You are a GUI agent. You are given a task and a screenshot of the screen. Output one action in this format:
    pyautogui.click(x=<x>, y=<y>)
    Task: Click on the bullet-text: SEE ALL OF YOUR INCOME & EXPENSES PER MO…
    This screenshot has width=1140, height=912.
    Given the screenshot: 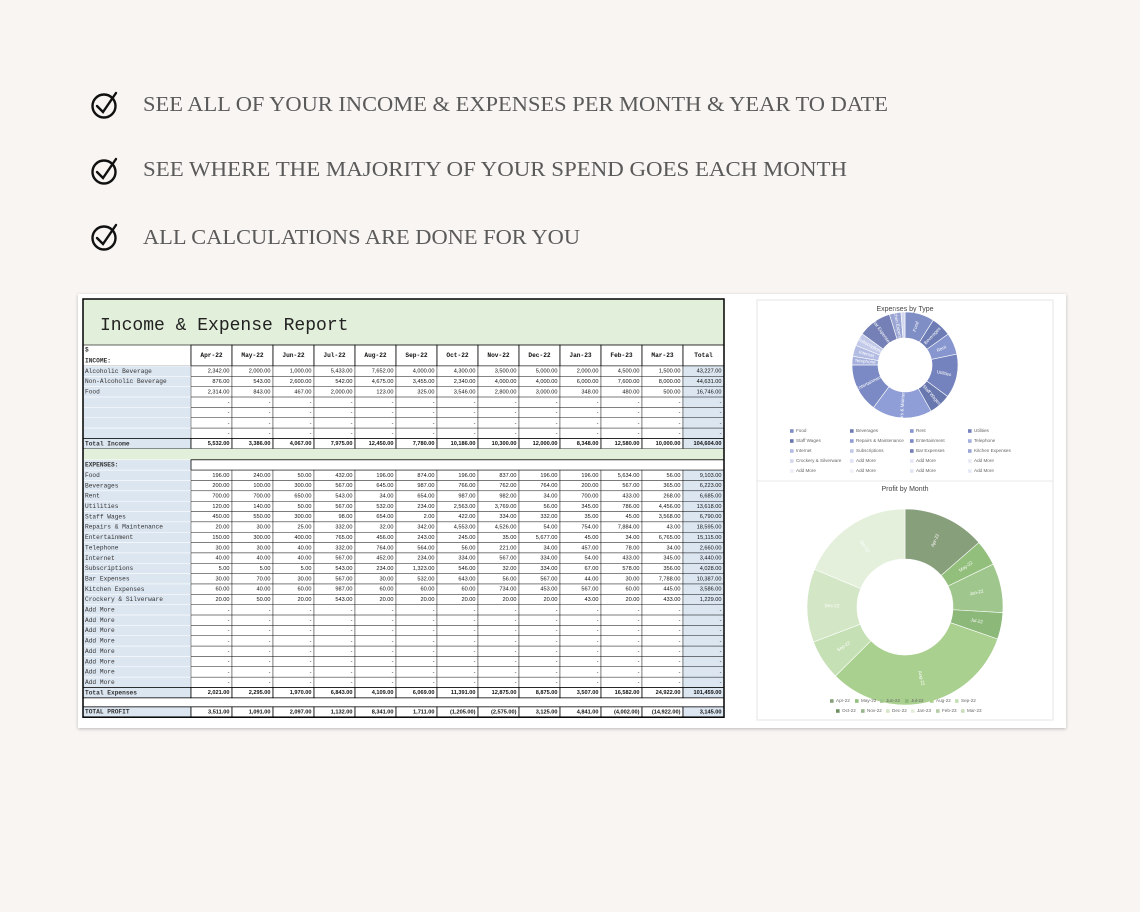 What is the action you would take?
    pyautogui.click(x=515, y=104)
    